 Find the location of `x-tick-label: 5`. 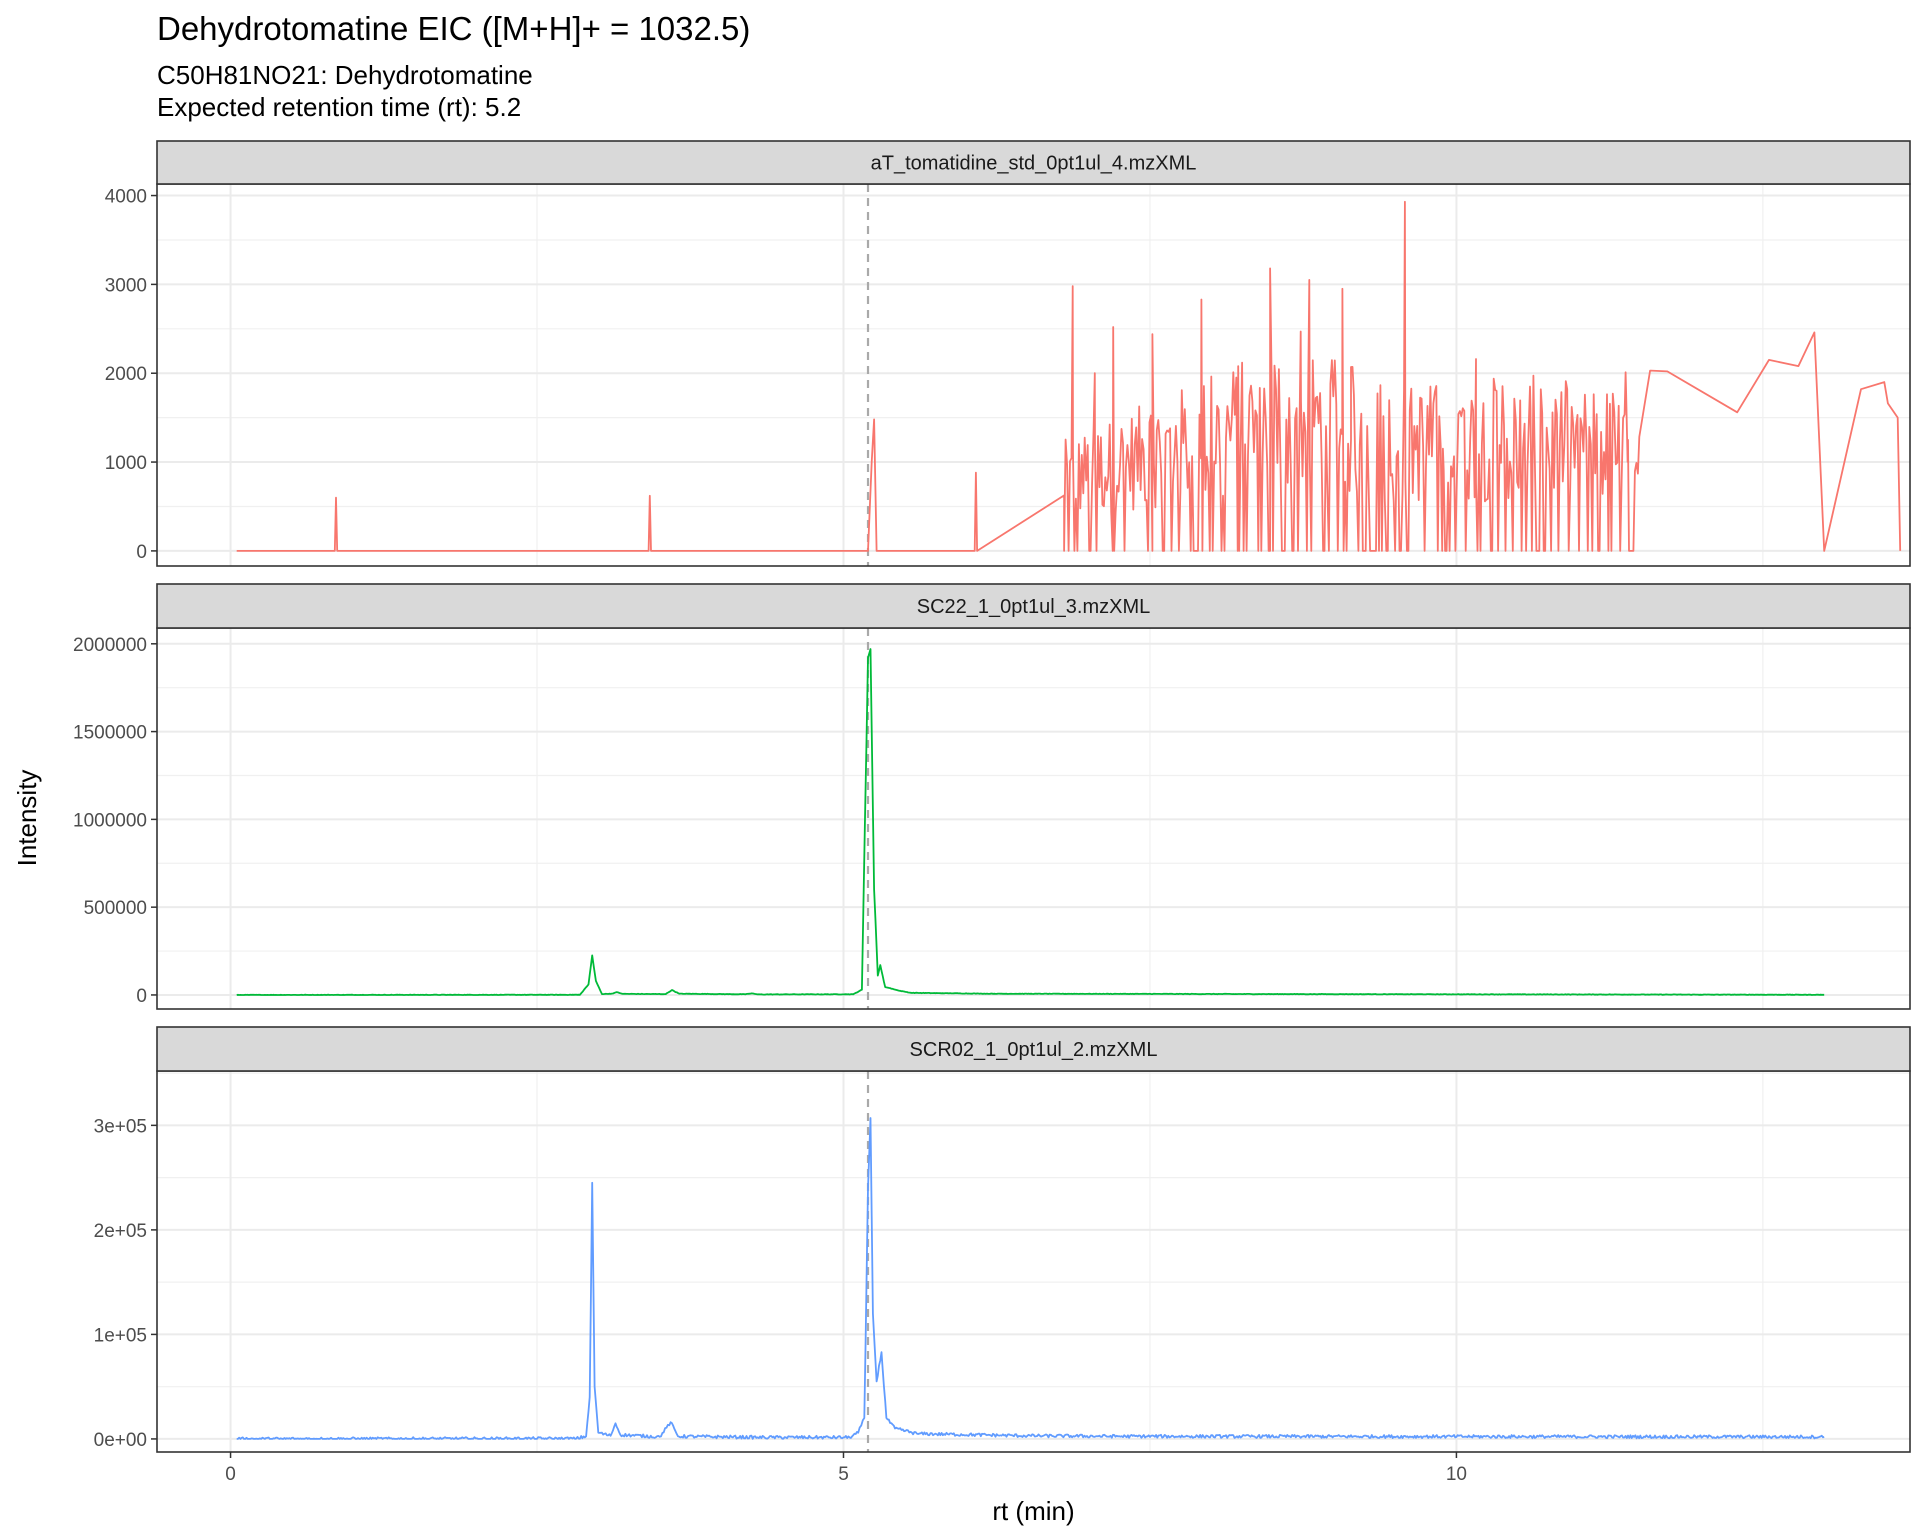

x-tick-label: 5 is located at coordinates (843, 1474).